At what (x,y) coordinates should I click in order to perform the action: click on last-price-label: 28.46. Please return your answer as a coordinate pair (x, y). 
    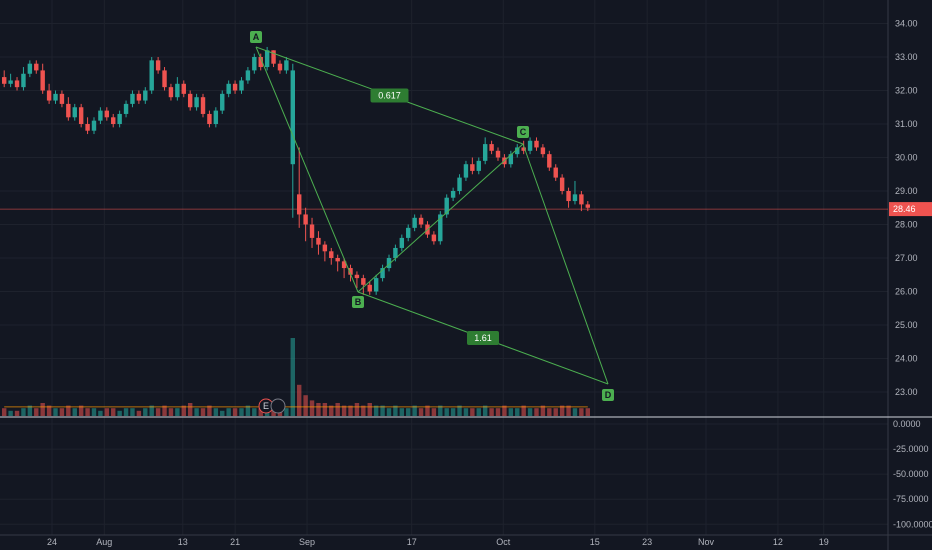
    Looking at the image, I should click on (904, 209).